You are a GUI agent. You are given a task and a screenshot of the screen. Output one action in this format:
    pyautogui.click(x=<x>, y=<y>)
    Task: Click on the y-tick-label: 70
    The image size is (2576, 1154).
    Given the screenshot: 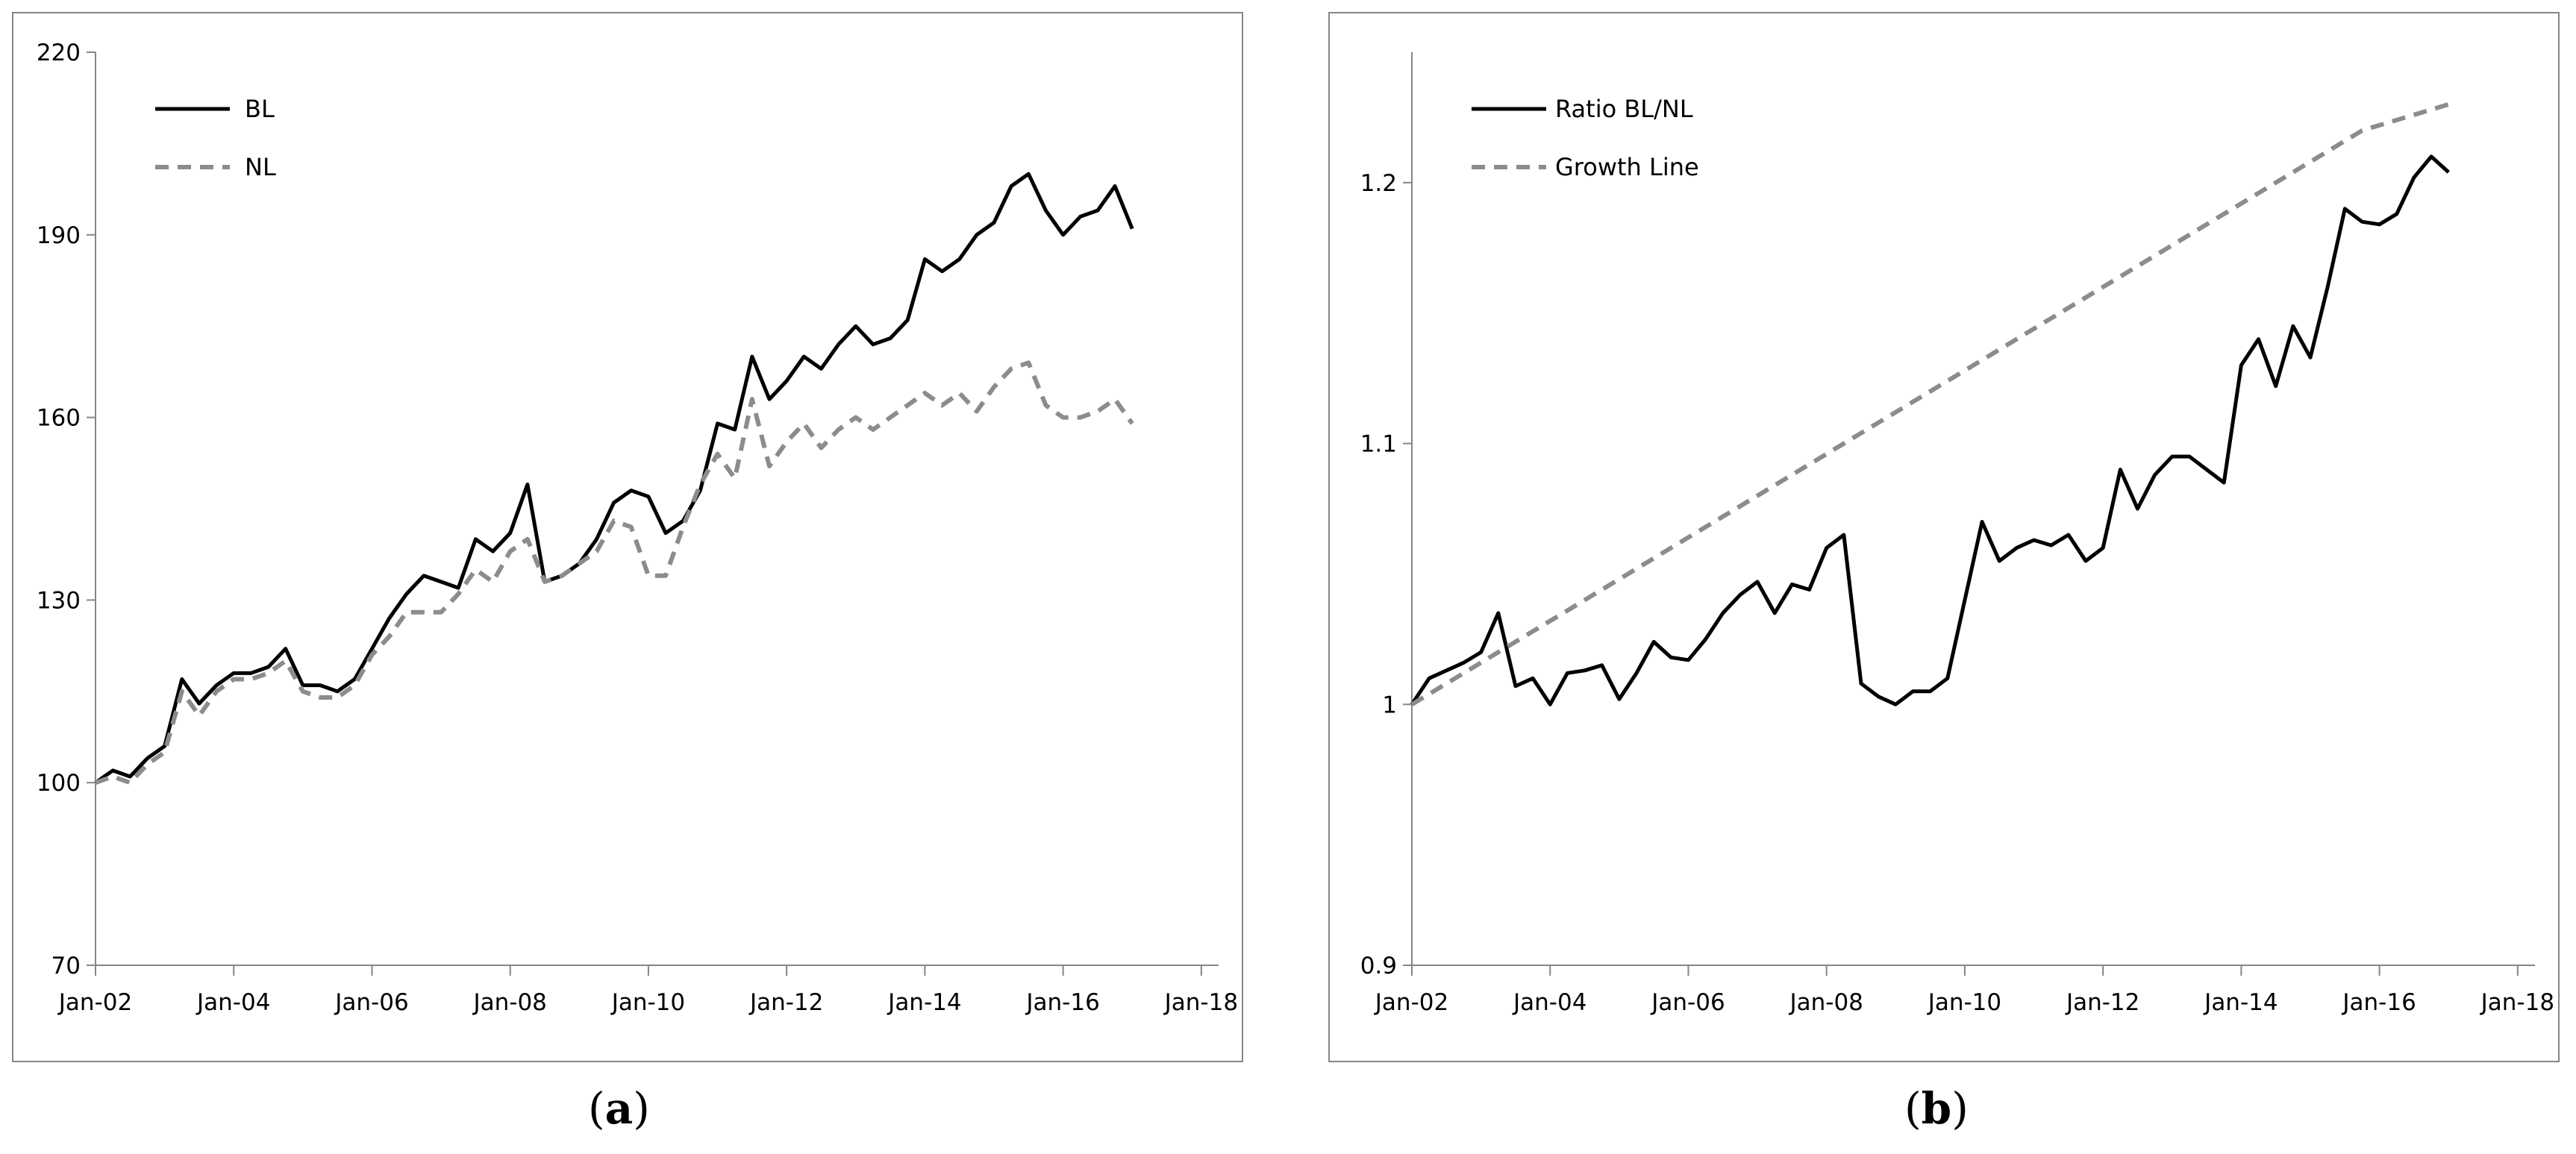 What is the action you would take?
    pyautogui.click(x=66, y=966)
    